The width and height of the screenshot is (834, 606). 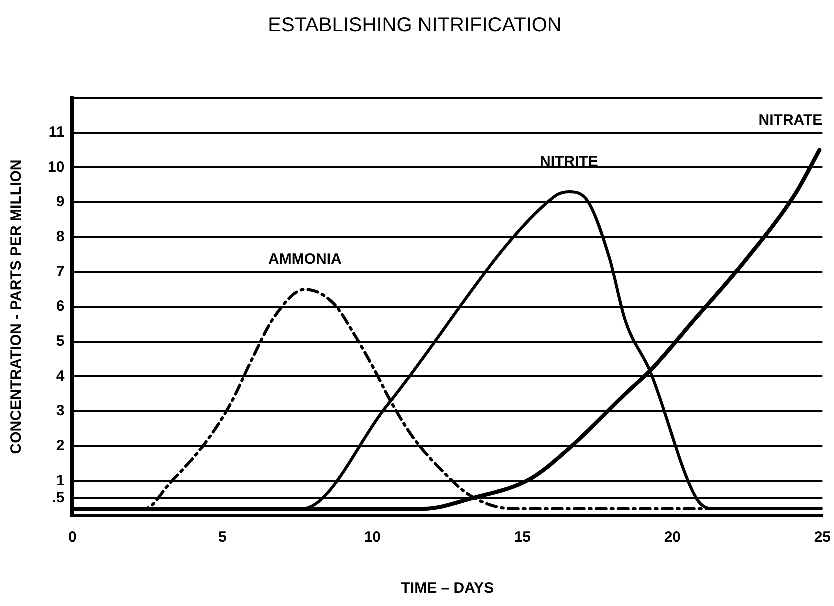 I want to click on x-tick-label: 20, so click(x=673, y=537).